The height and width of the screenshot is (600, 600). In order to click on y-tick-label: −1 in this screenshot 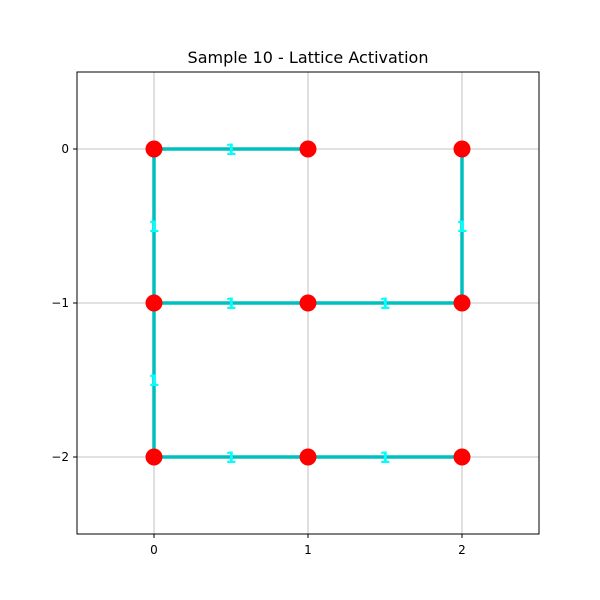, I will do `click(60, 303)`.